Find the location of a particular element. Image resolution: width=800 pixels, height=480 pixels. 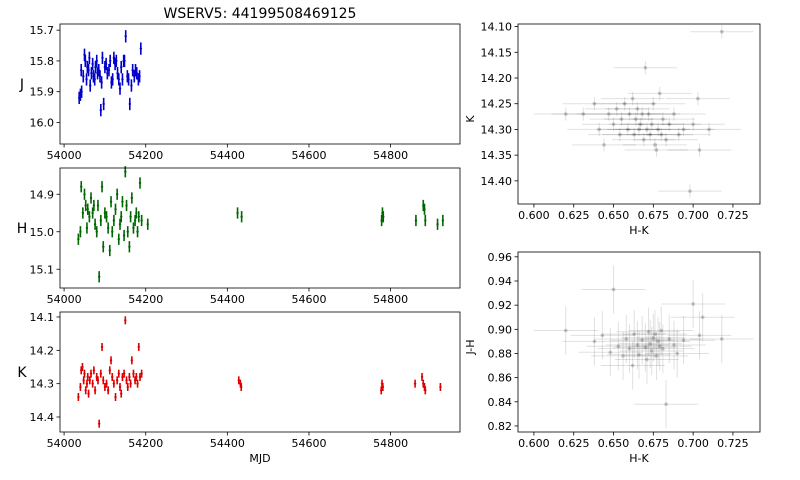

x-tick-label: 54000 is located at coordinates (64, 299).